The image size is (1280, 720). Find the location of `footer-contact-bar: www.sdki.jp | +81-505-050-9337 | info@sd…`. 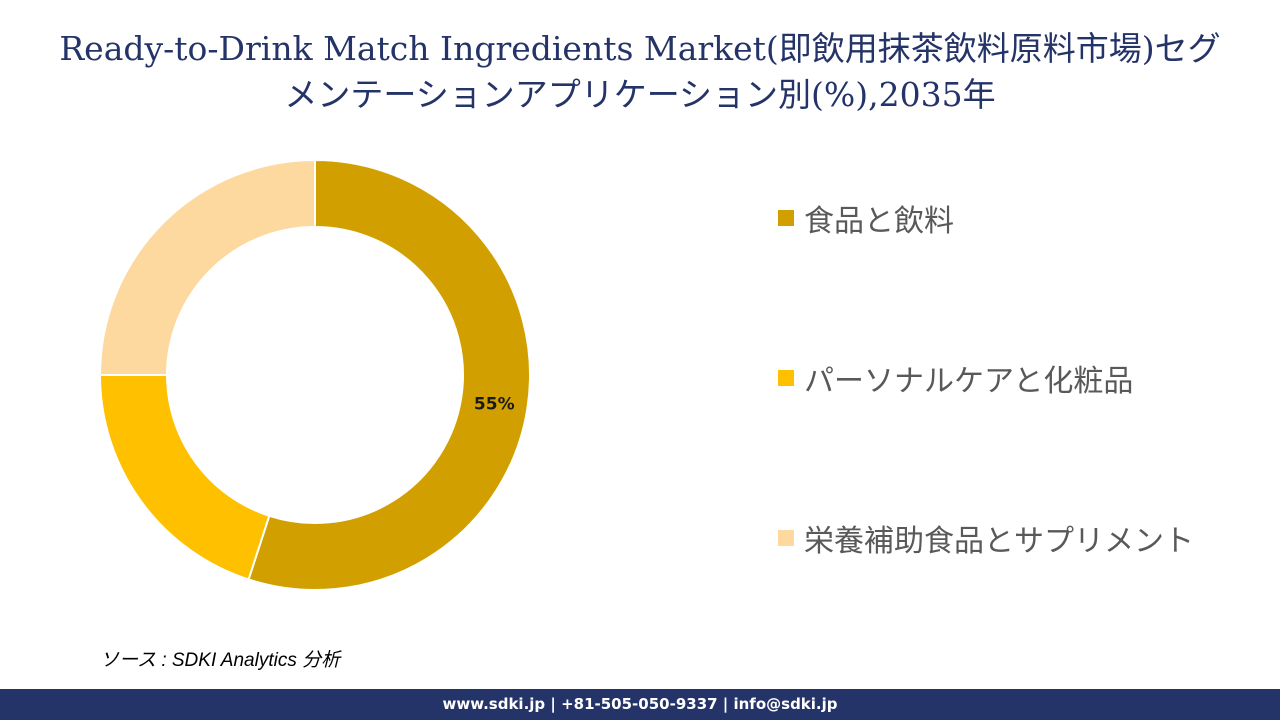

footer-contact-bar: www.sdki.jp | +81-505-050-9337 | info@sd… is located at coordinates (640, 704).